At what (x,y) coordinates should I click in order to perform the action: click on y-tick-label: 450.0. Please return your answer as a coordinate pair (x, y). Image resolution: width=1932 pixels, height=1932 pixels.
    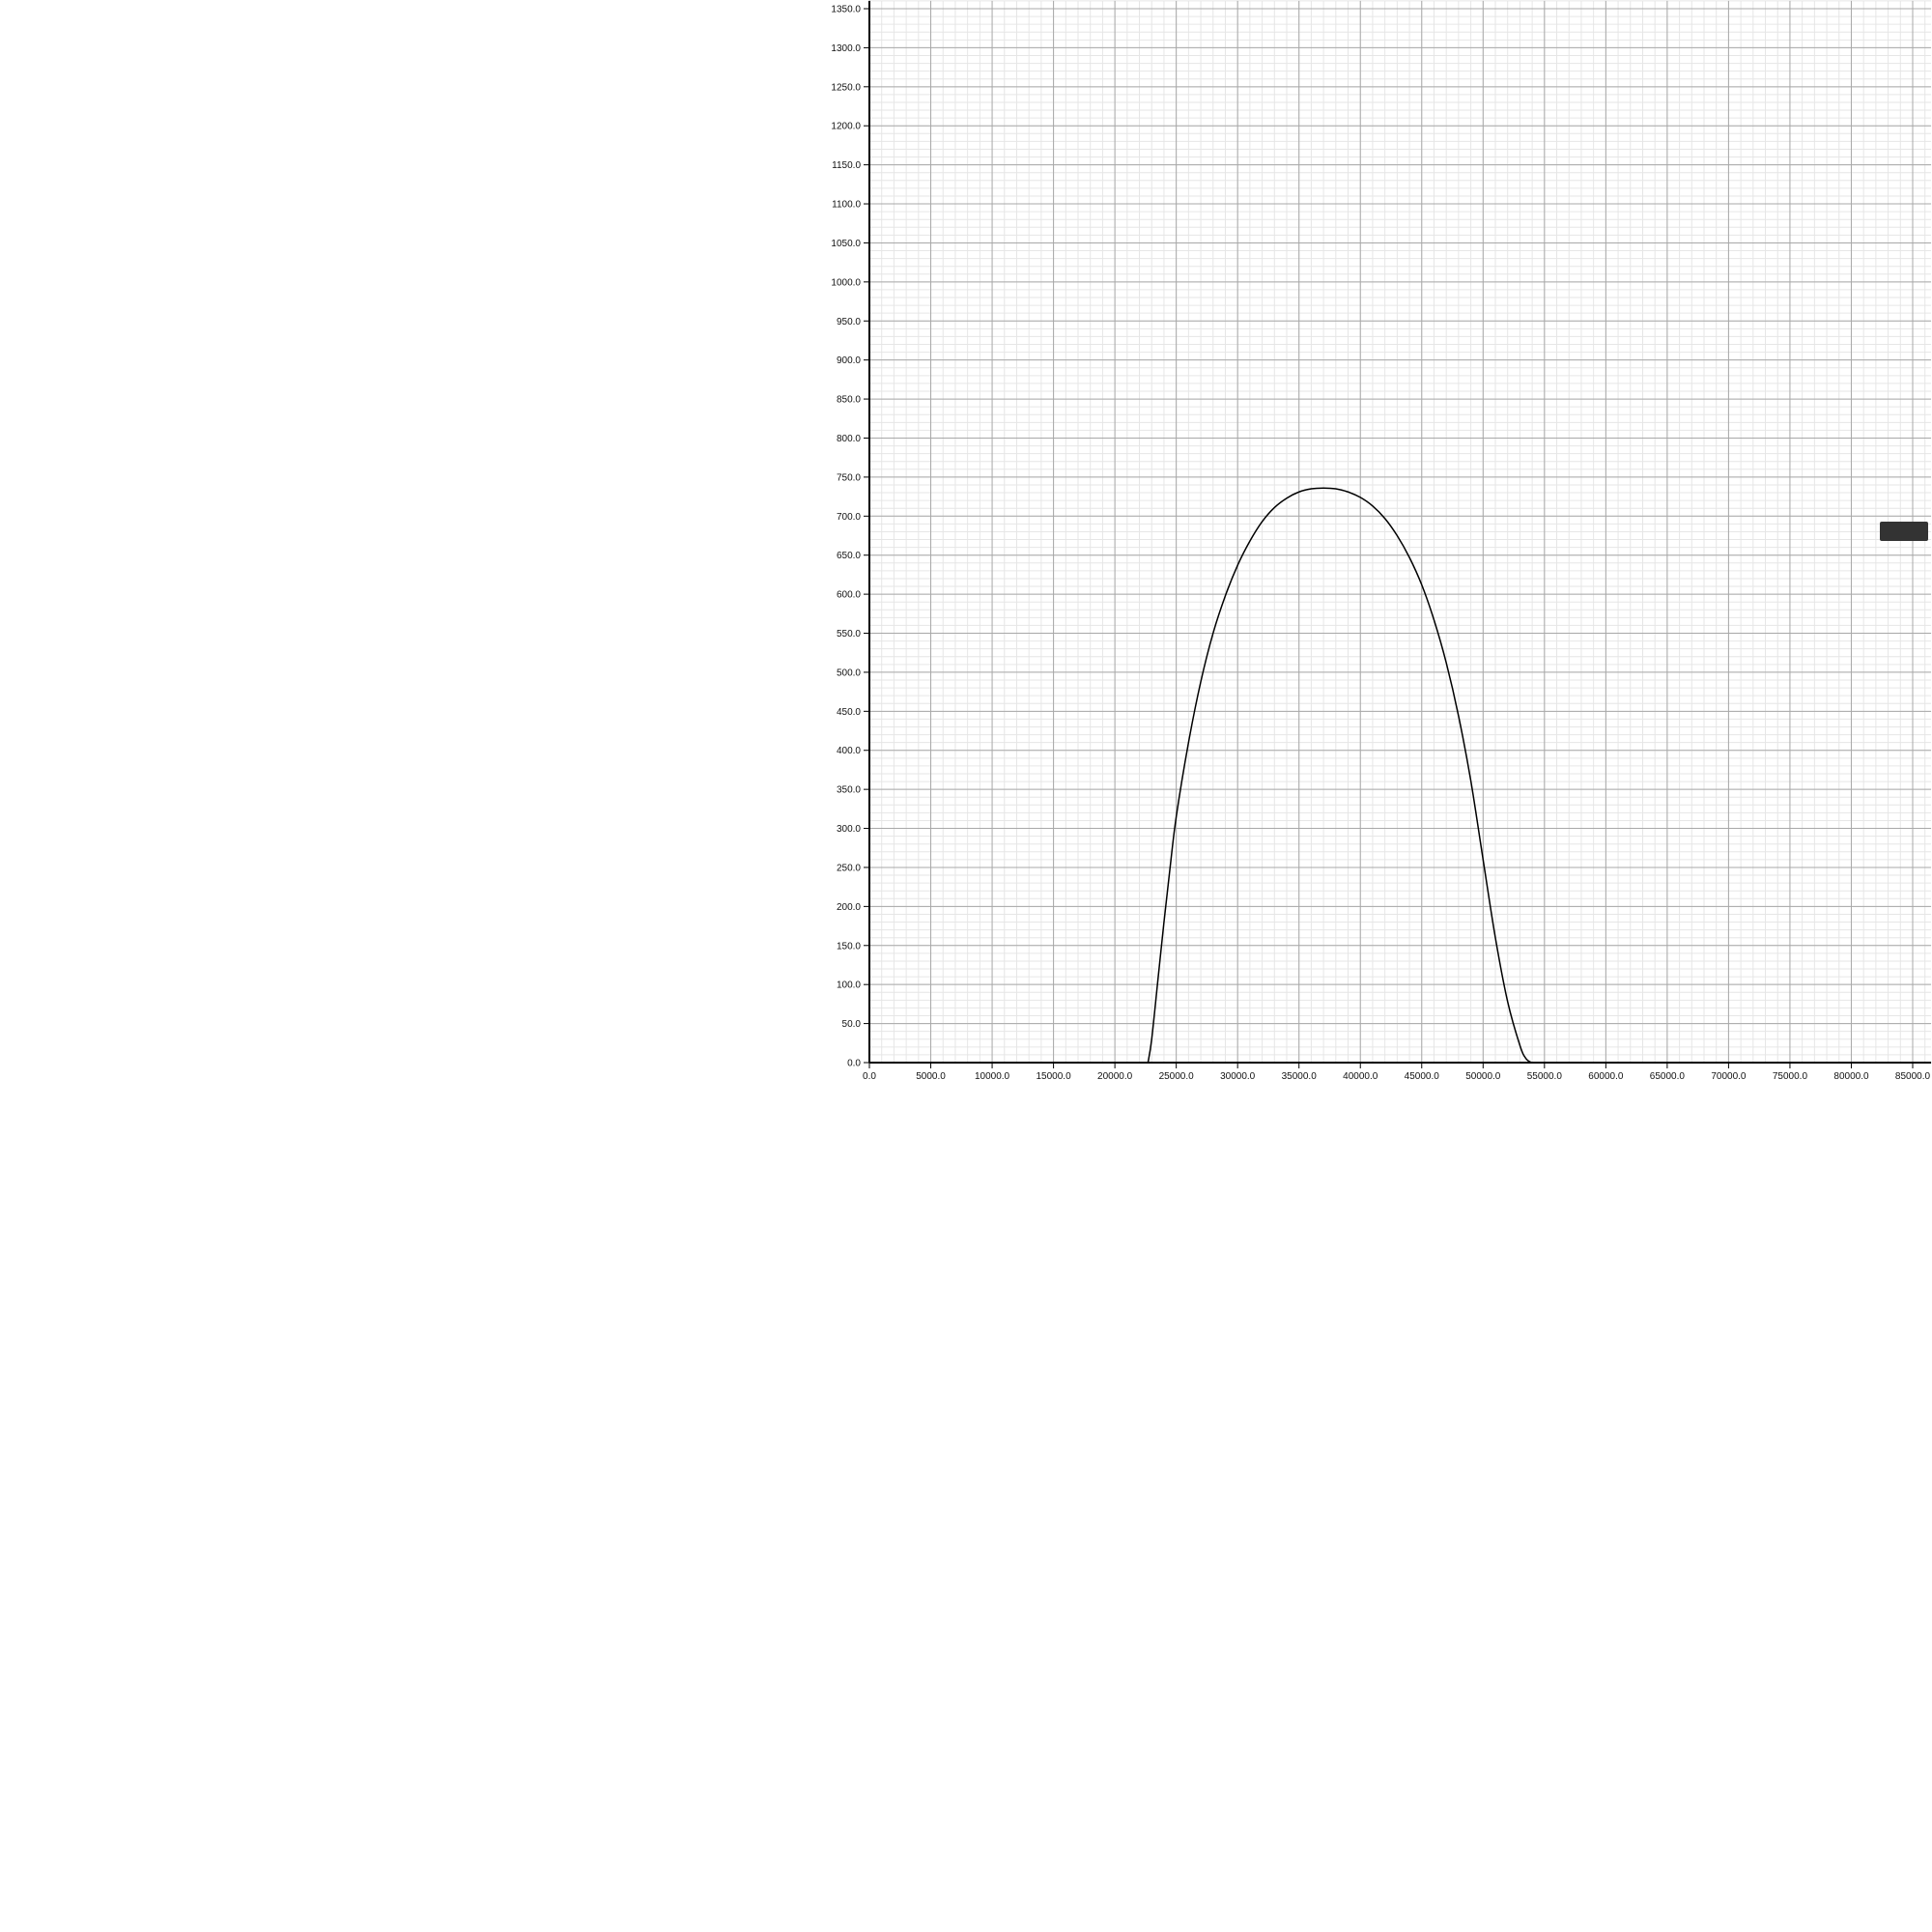
    Looking at the image, I should click on (849, 712).